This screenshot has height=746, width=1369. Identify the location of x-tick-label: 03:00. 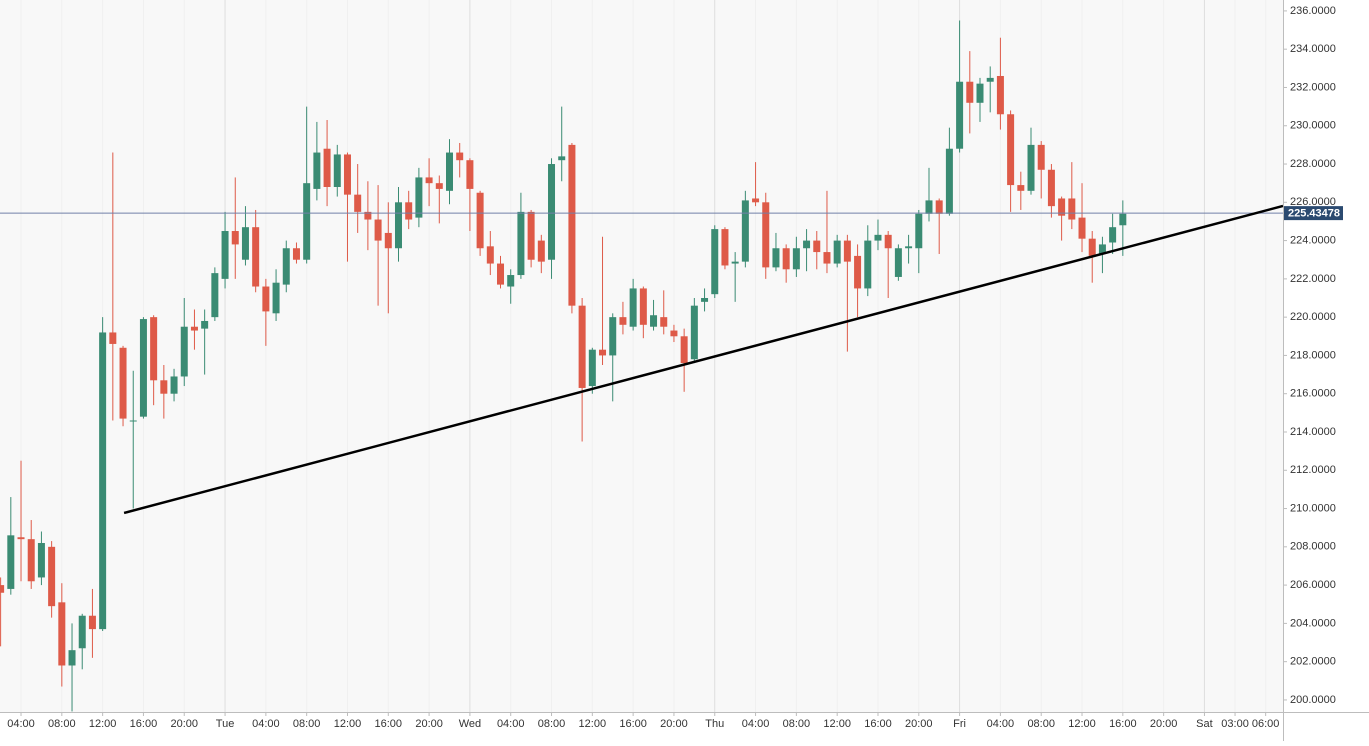
(1235, 724).